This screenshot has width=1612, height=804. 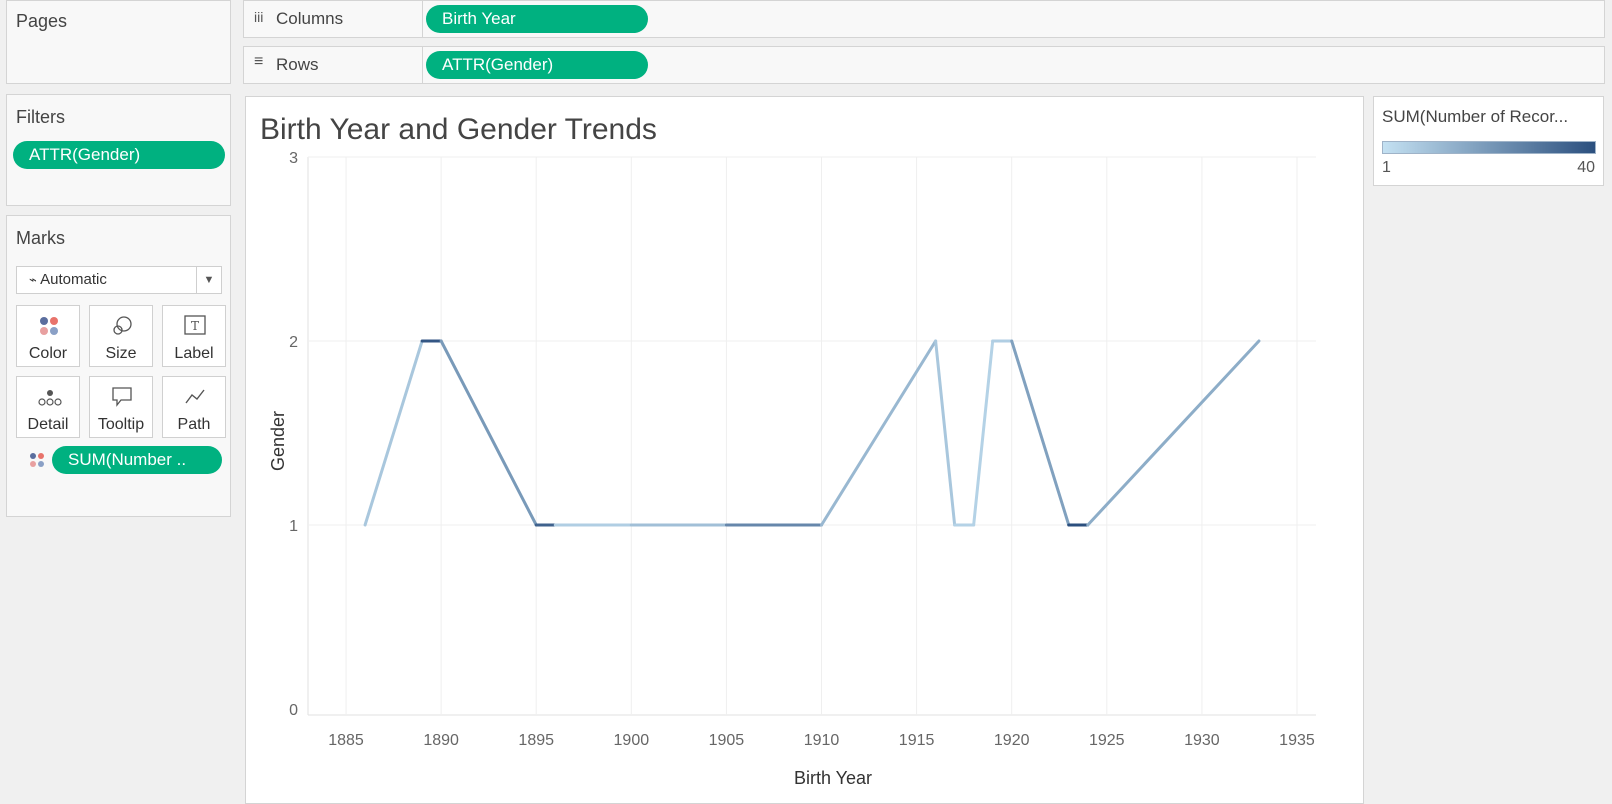 What do you see at coordinates (121, 424) in the screenshot?
I see `marks-tooltip-label: Tooltip` at bounding box center [121, 424].